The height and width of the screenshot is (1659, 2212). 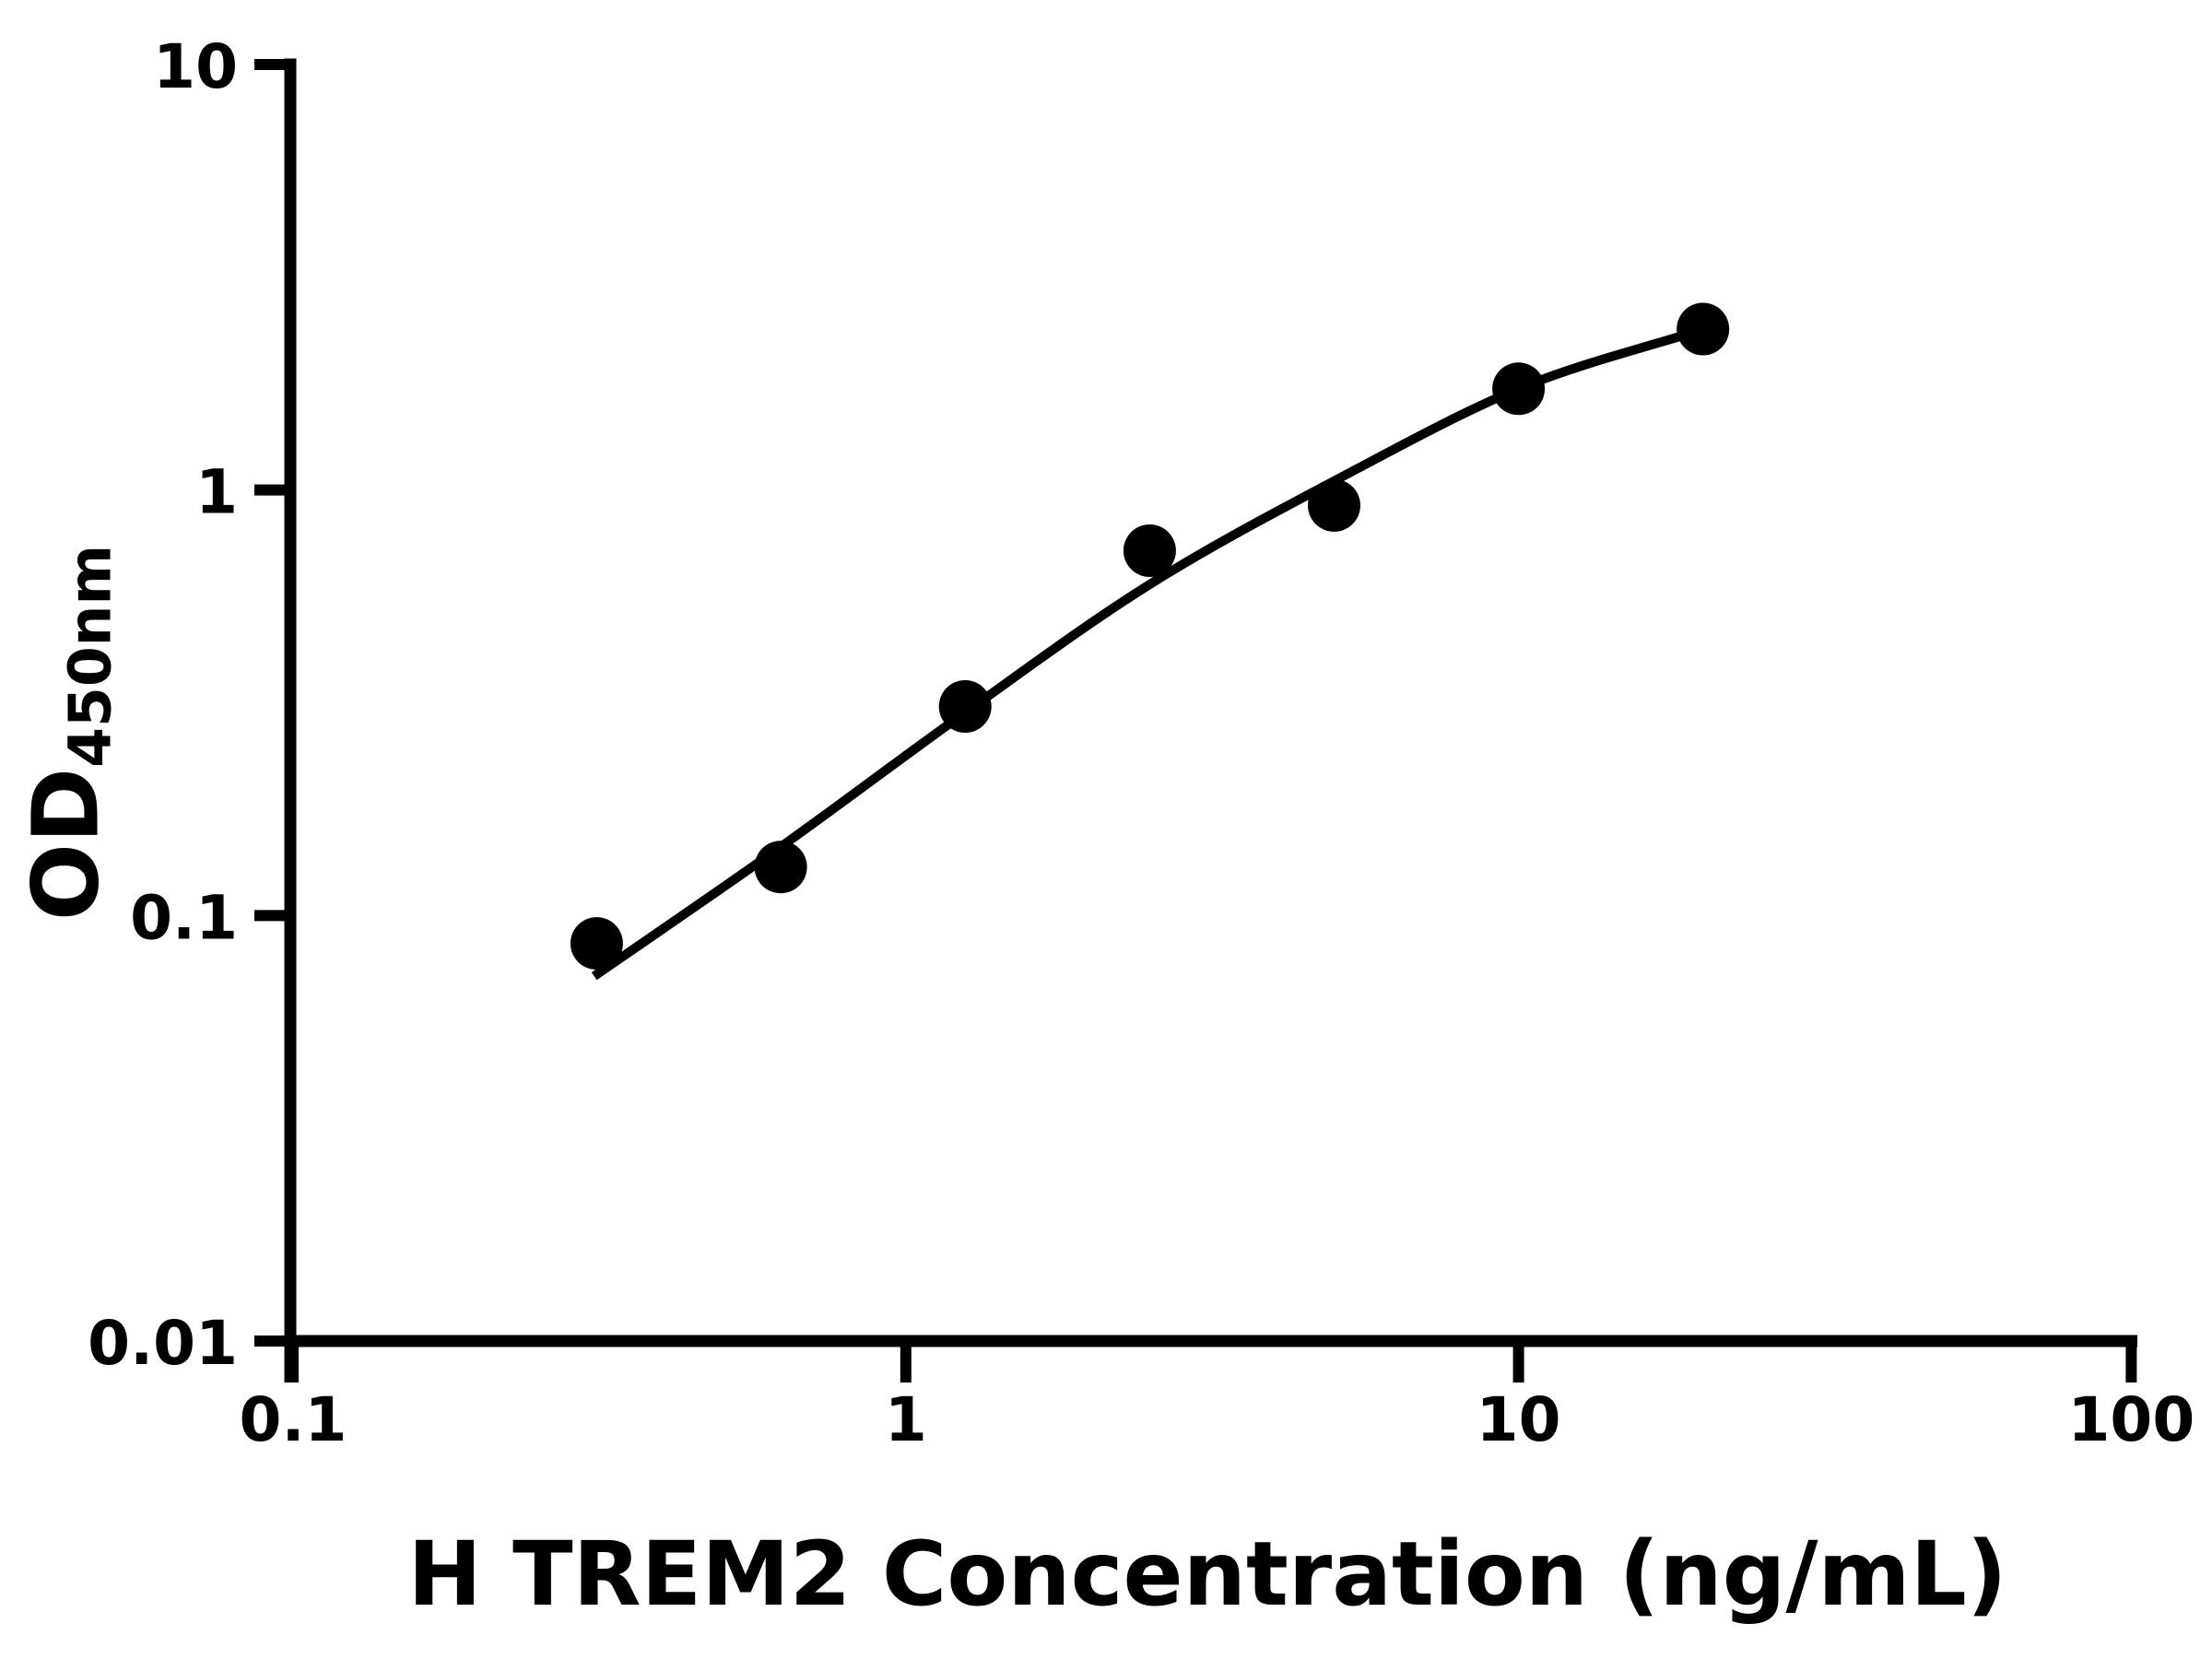 What do you see at coordinates (216, 492) in the screenshot?
I see `y-tick-label: 1` at bounding box center [216, 492].